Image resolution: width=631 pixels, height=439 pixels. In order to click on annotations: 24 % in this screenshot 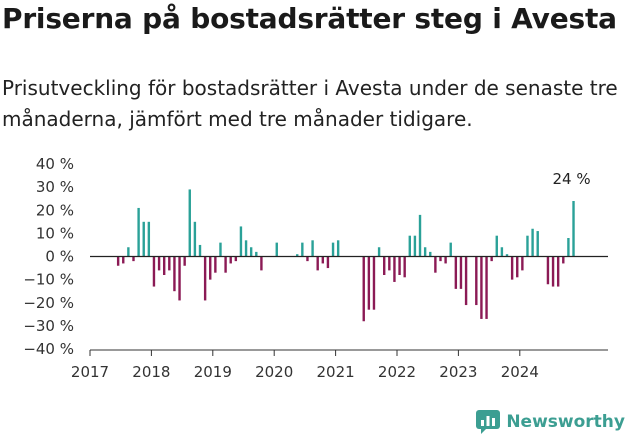, I will do `click(571, 179)`.